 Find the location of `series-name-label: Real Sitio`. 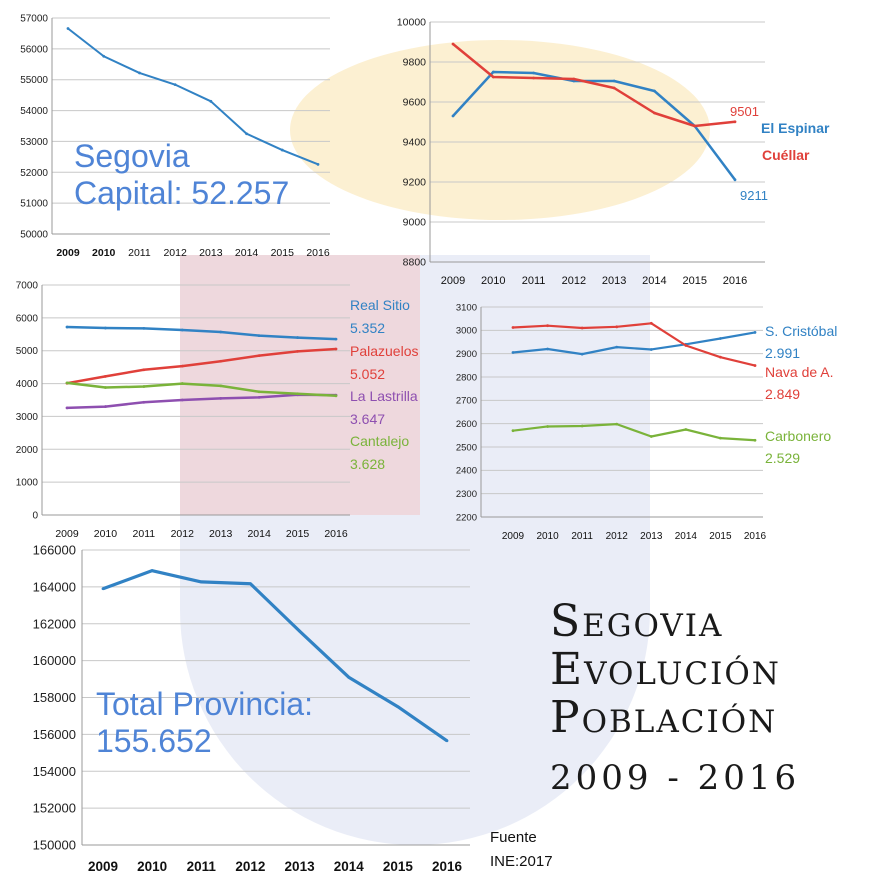

series-name-label: Real Sitio is located at coordinates (380, 305).